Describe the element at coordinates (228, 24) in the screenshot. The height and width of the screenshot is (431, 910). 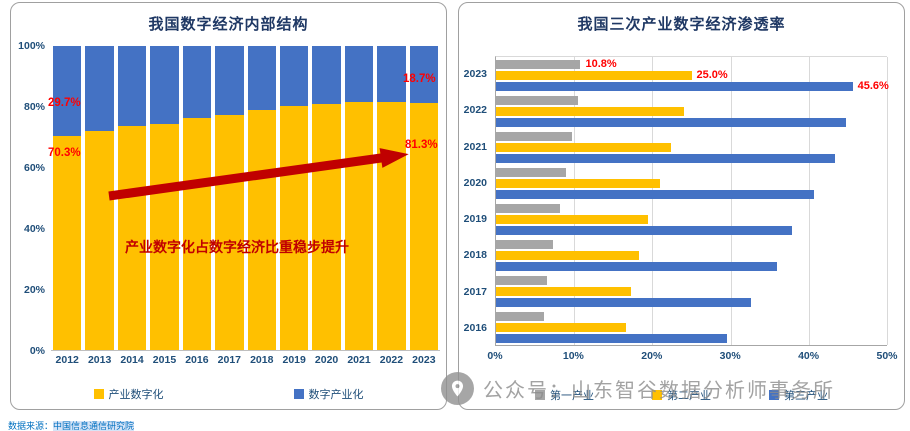
I see `left-chart-title: 我国数字经济内部结构` at that location.